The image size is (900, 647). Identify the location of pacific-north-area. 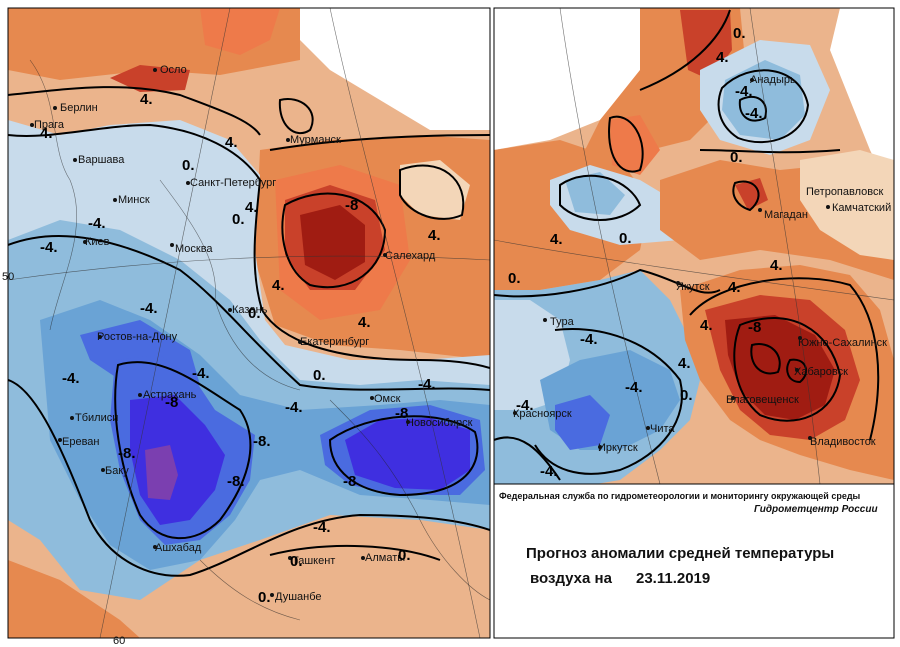
(862, 104).